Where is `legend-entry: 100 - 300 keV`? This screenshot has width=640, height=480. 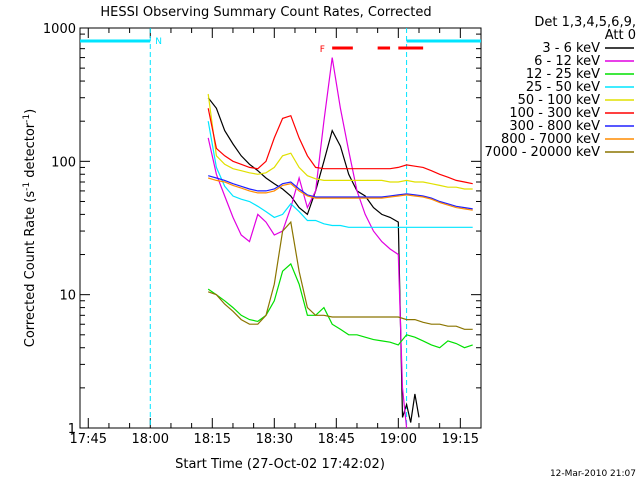
legend-entry: 100 - 300 keV is located at coordinates (554, 113).